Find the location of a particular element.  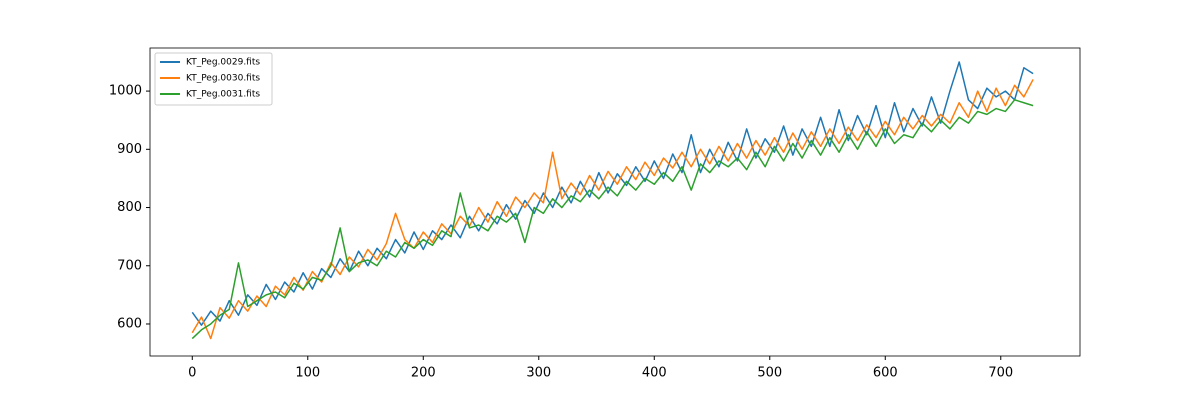

x-tick-label: 300 is located at coordinates (538, 373).